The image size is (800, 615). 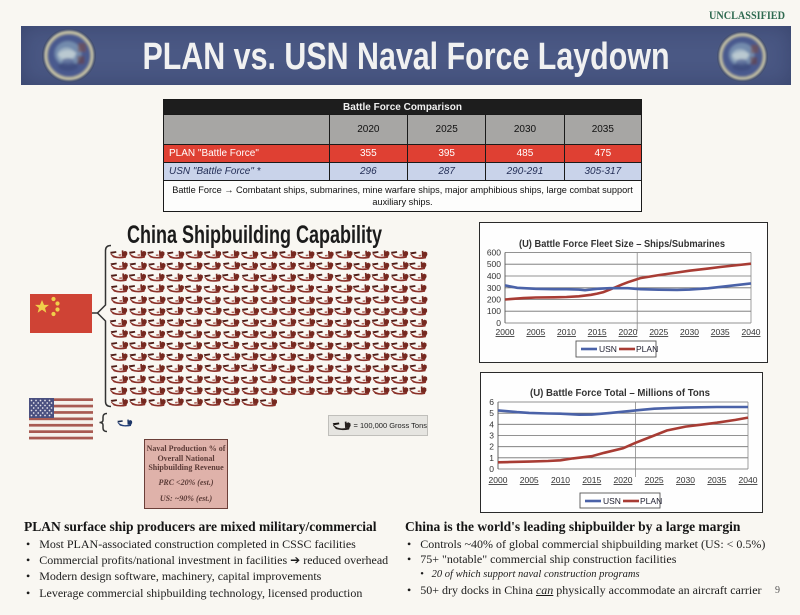 I want to click on svg-text: 500, so click(x=494, y=264).